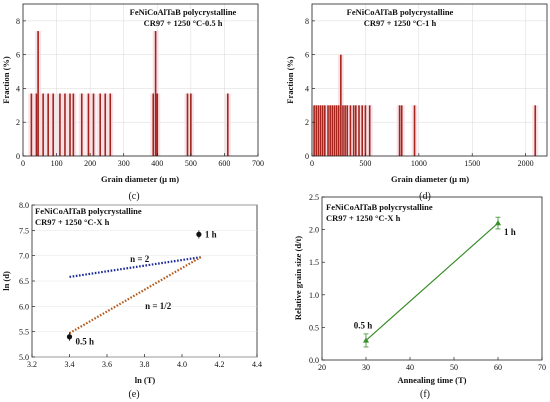  I want to click on panel-d-bars, so click(425, 105).